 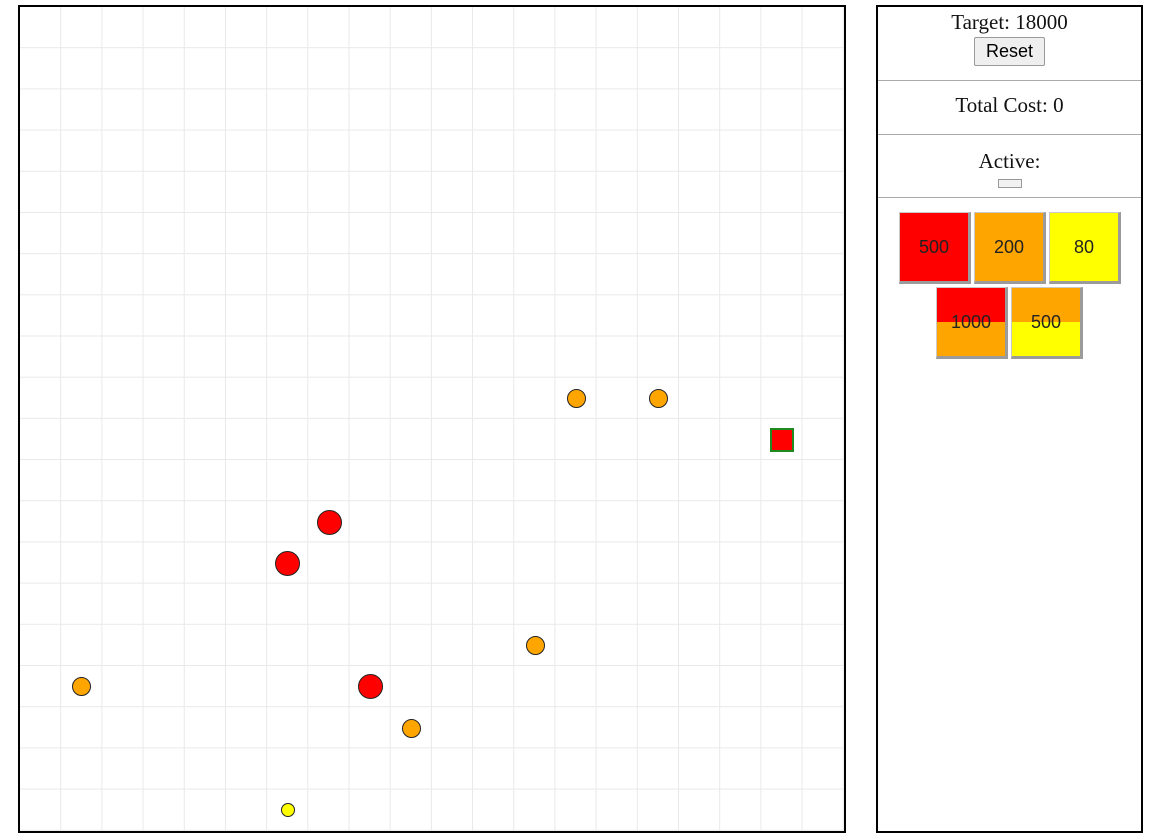 I want to click on active-section: Active:, so click(x=1009, y=166).